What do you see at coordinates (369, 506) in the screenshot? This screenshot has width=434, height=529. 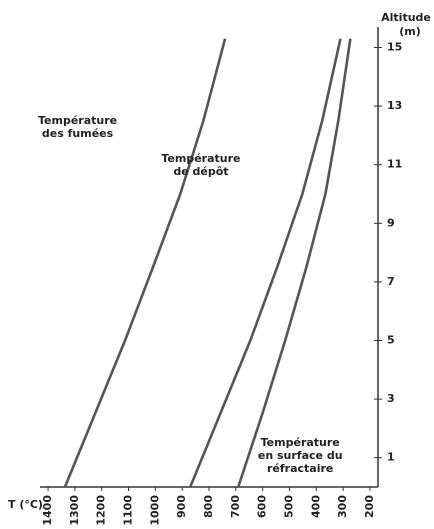 I see `x-tick-label: 200` at bounding box center [369, 506].